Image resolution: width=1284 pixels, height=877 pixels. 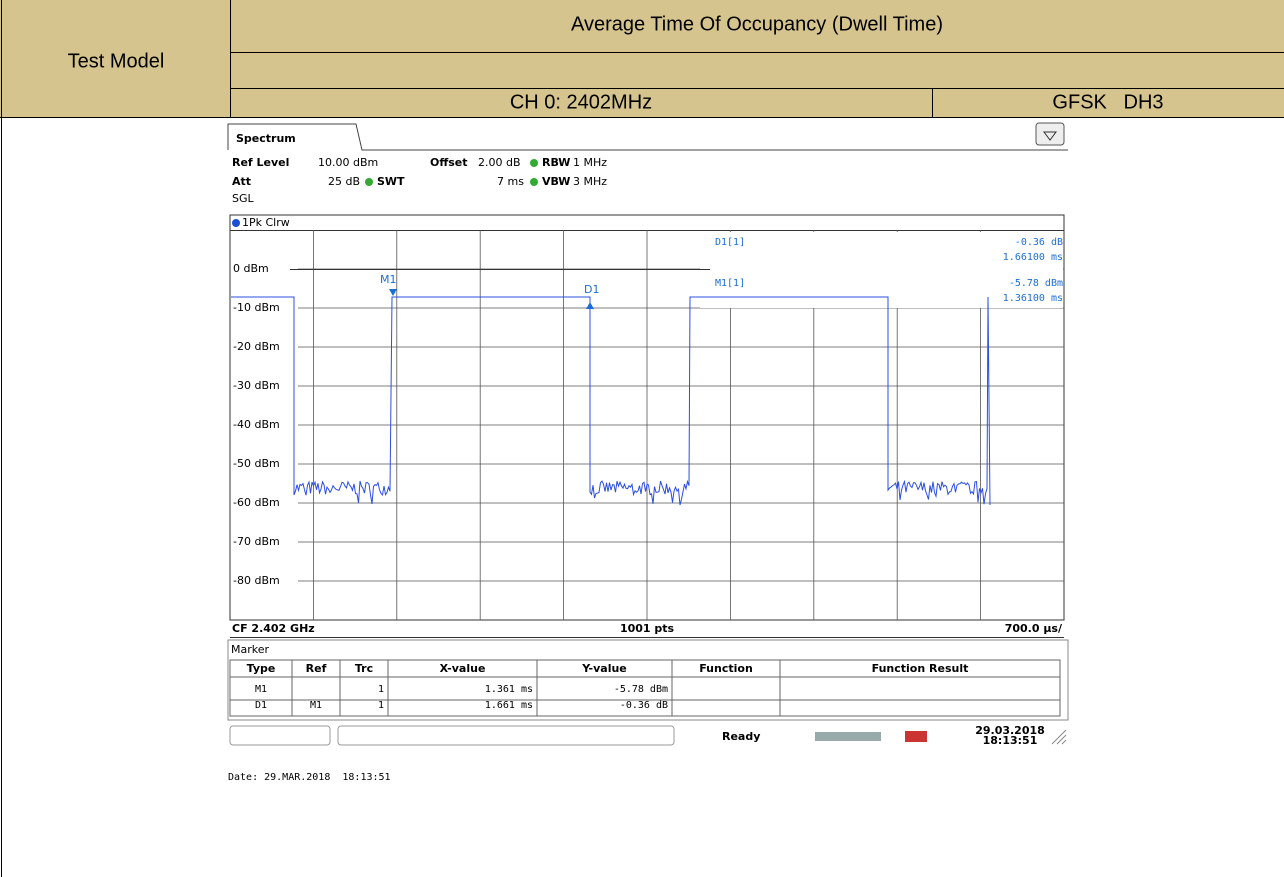 I want to click on menu-icon, so click(x=1050, y=134).